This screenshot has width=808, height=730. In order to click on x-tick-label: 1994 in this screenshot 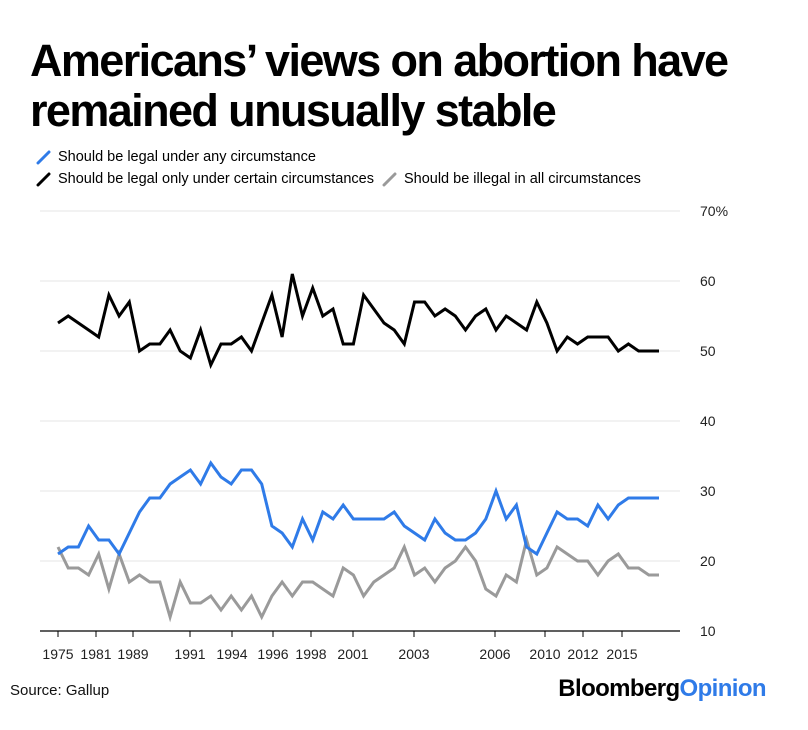, I will do `click(231, 654)`.